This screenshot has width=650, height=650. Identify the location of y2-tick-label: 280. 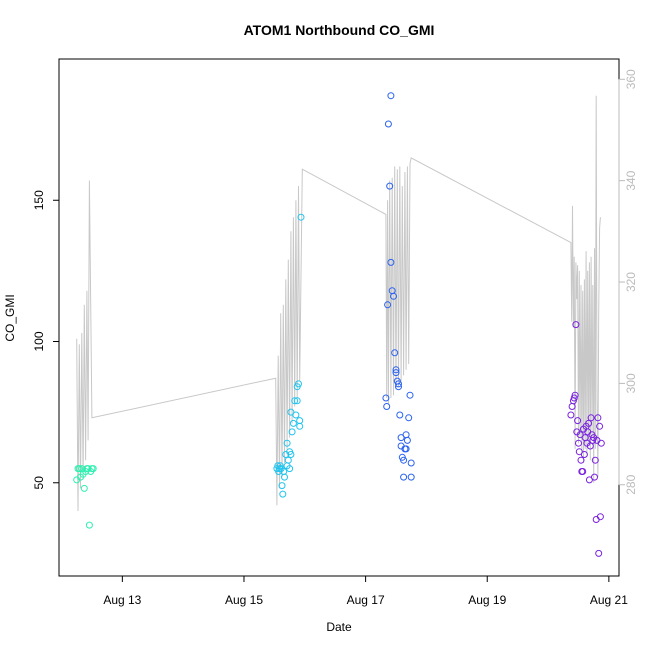
(631, 484).